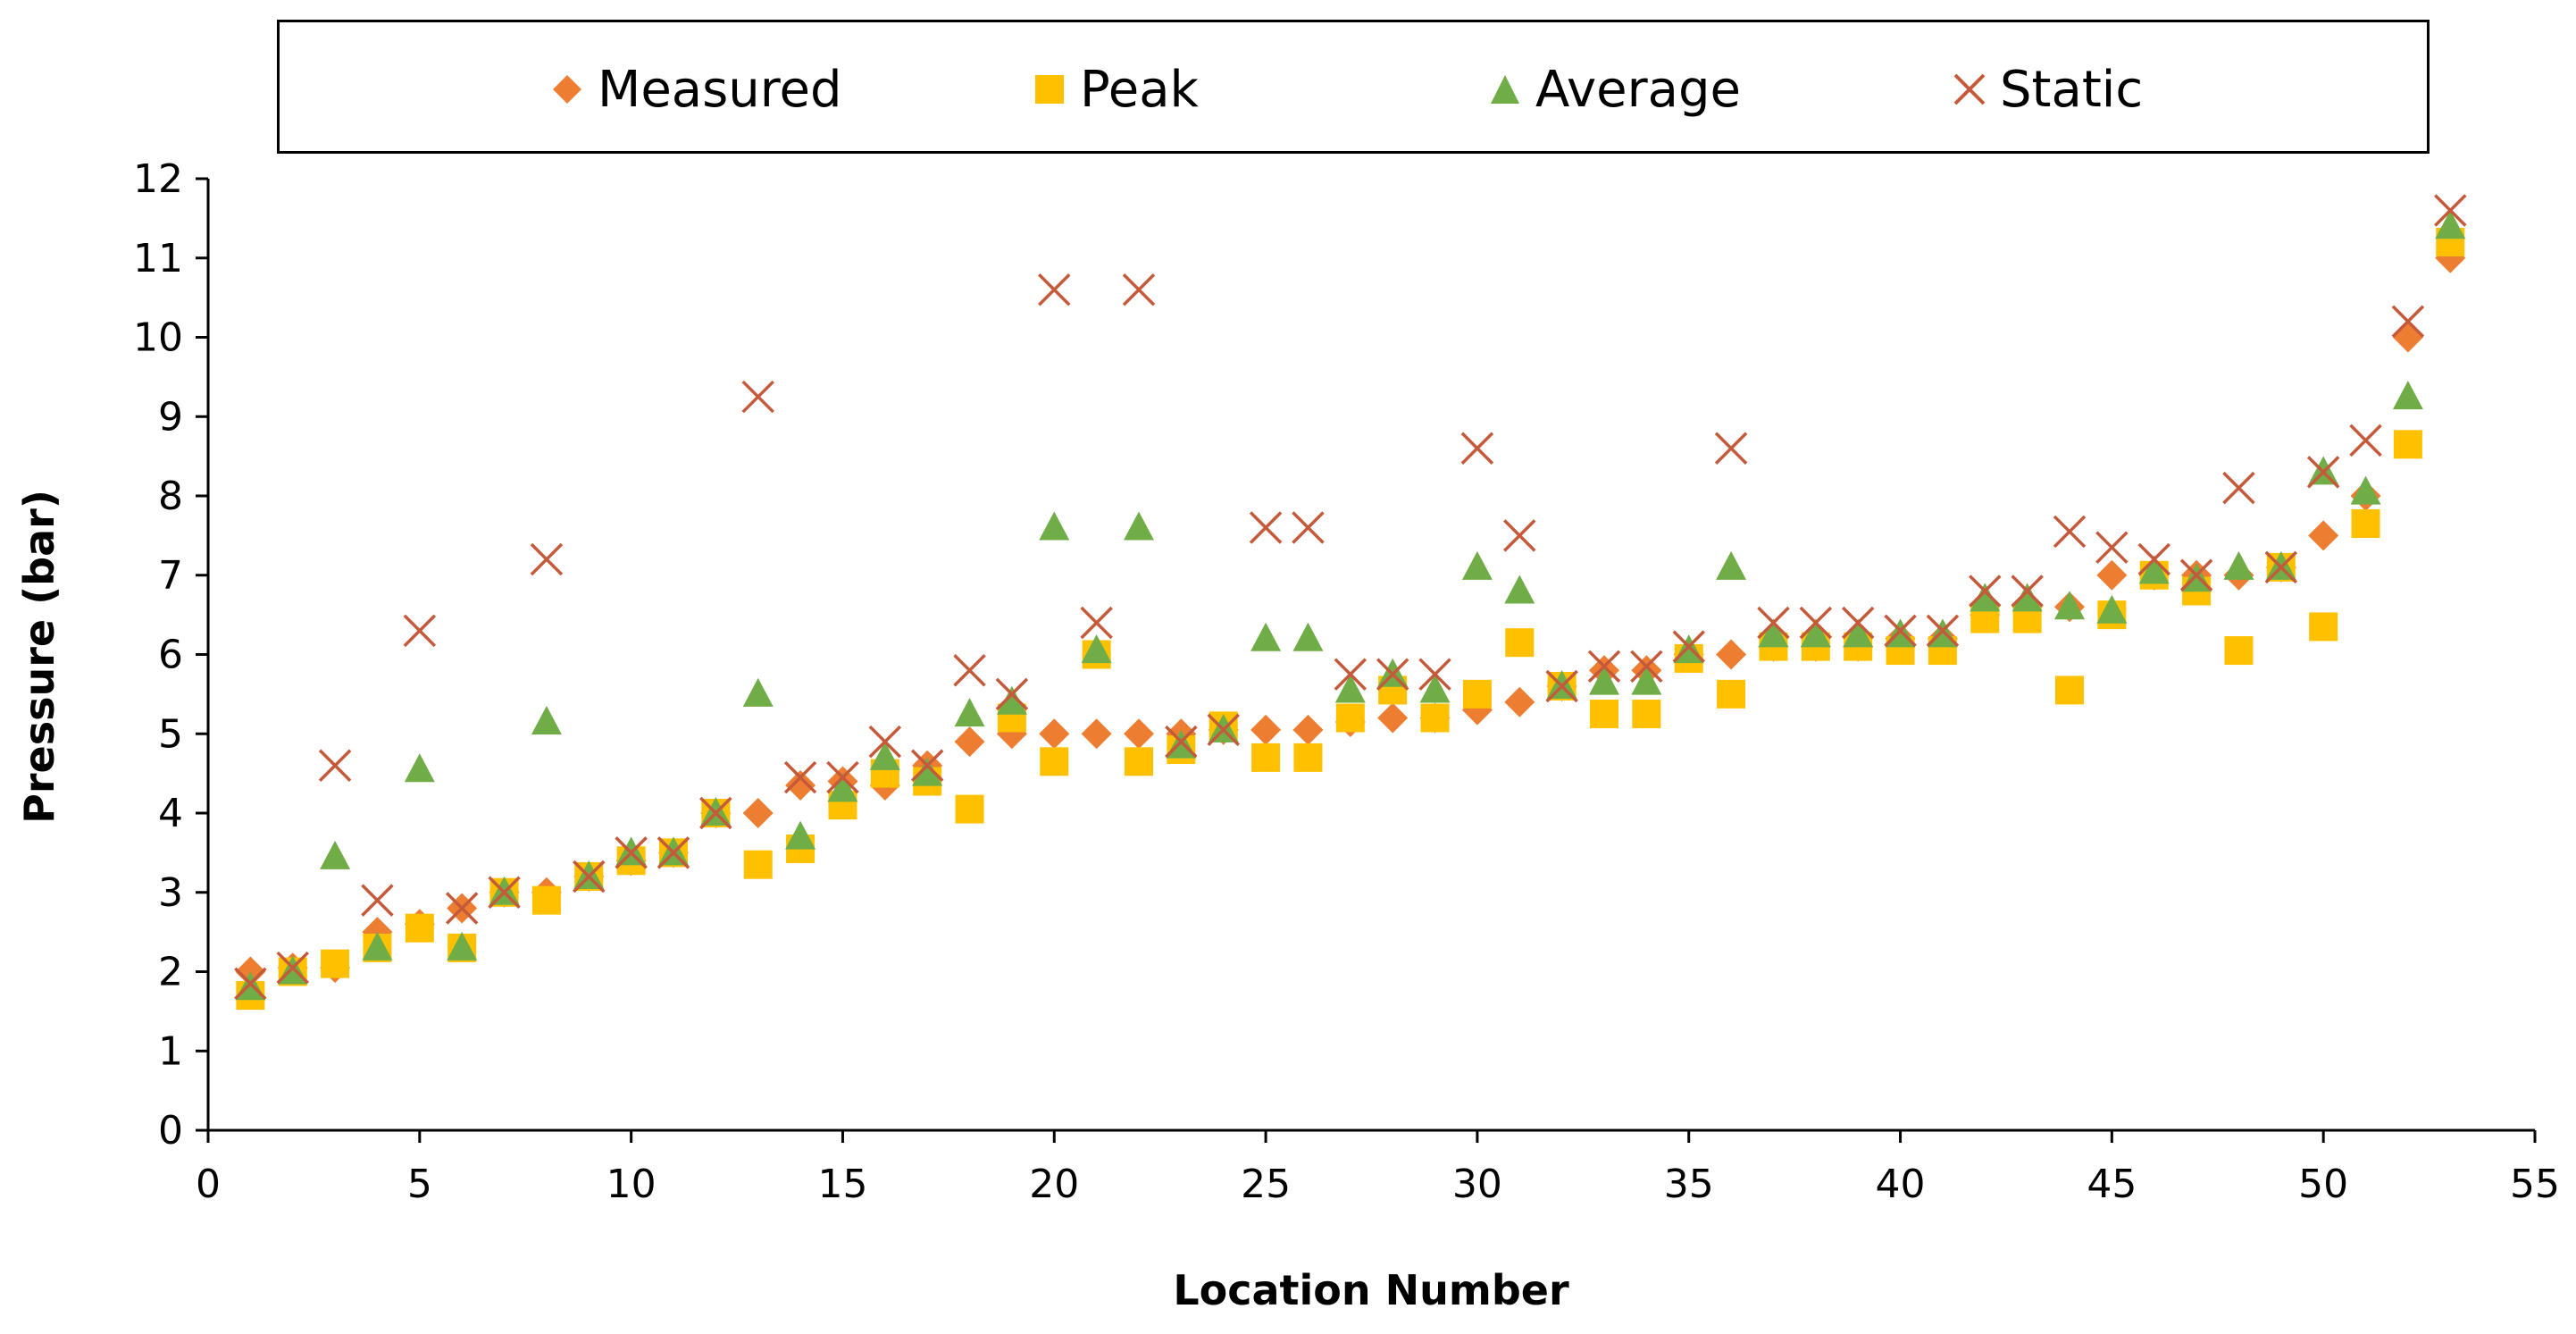 The width and height of the screenshot is (2576, 1334). Describe the element at coordinates (1689, 1184) in the screenshot. I see `x-tick-label: 35` at that location.